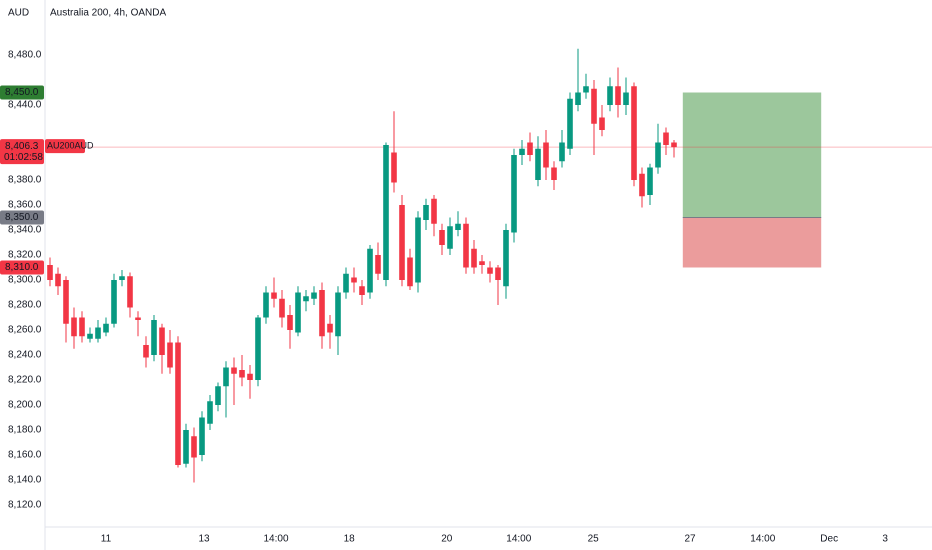 Image resolution: width=932 pixels, height=550 pixels. What do you see at coordinates (25, 505) in the screenshot?
I see `y-tick-label: 8,120.0` at bounding box center [25, 505].